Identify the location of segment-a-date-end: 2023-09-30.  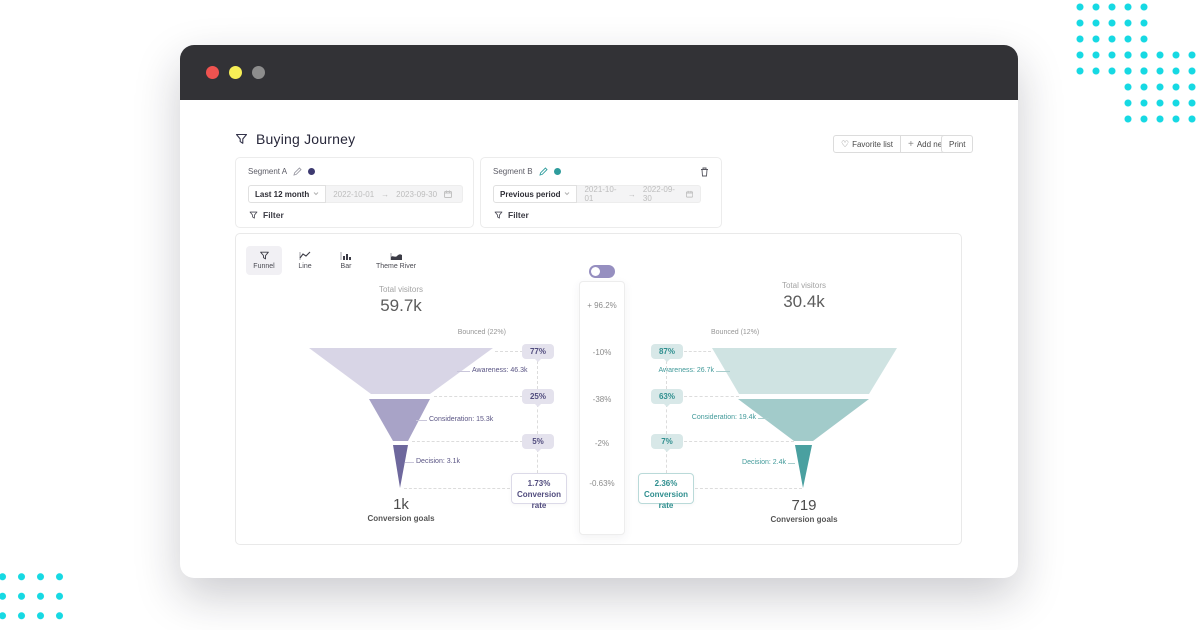
(417, 194).